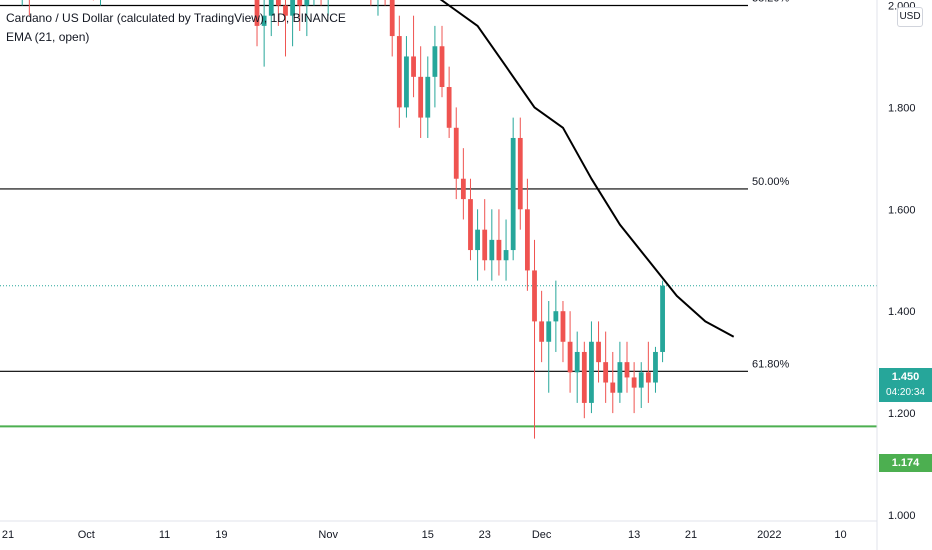 The height and width of the screenshot is (550, 932). Describe the element at coordinates (769, 535) in the screenshot. I see `time-tick-label: 2022` at that location.